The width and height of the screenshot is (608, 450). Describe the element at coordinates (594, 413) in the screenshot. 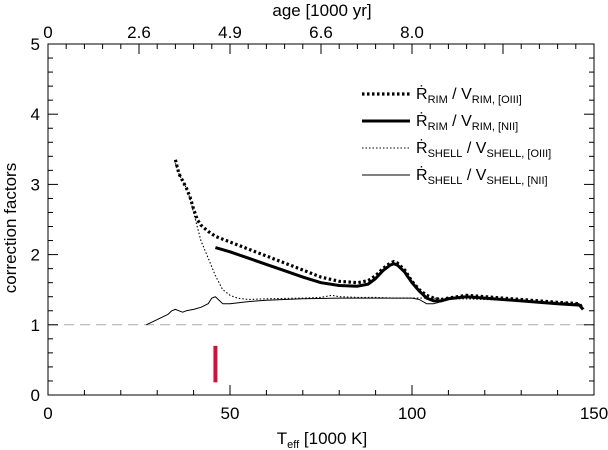

I see `x-tick-label: 150` at that location.